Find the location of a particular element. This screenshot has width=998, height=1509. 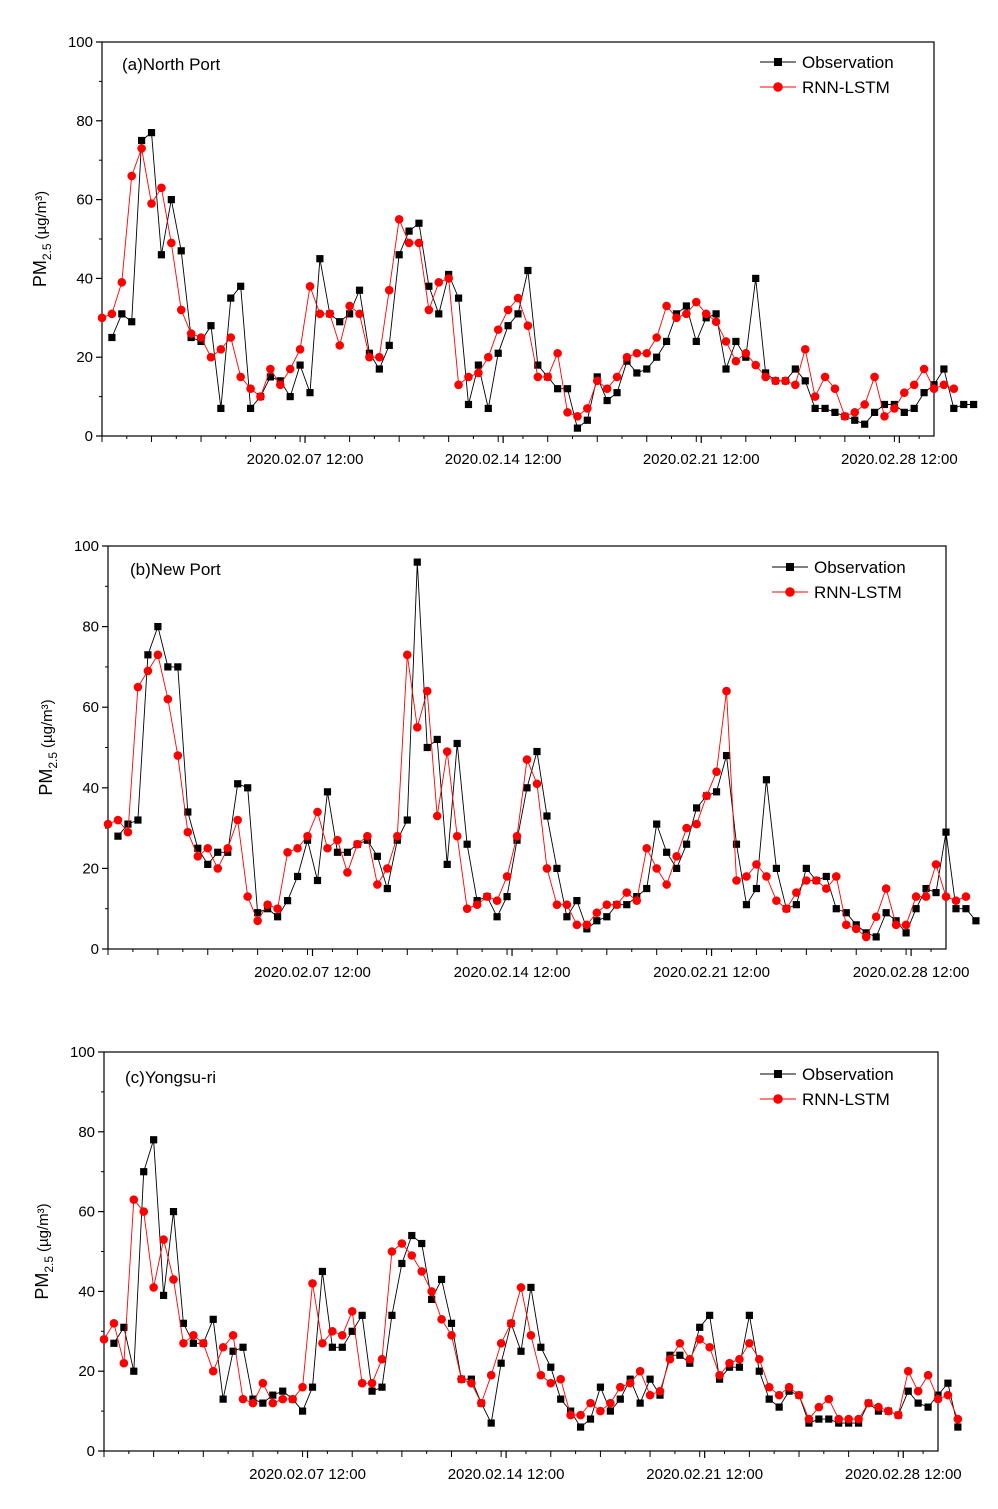

legend-square-marker is located at coordinates (790, 567).